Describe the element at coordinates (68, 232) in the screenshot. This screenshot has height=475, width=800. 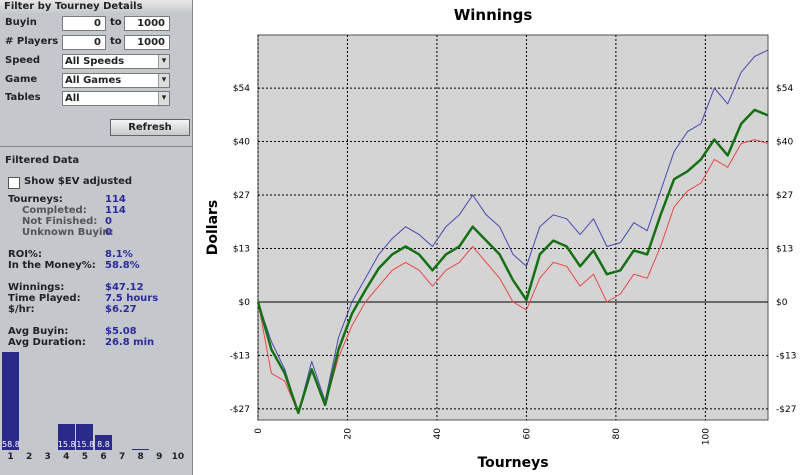
I see `stat-label: Unknown Buyin:` at that location.